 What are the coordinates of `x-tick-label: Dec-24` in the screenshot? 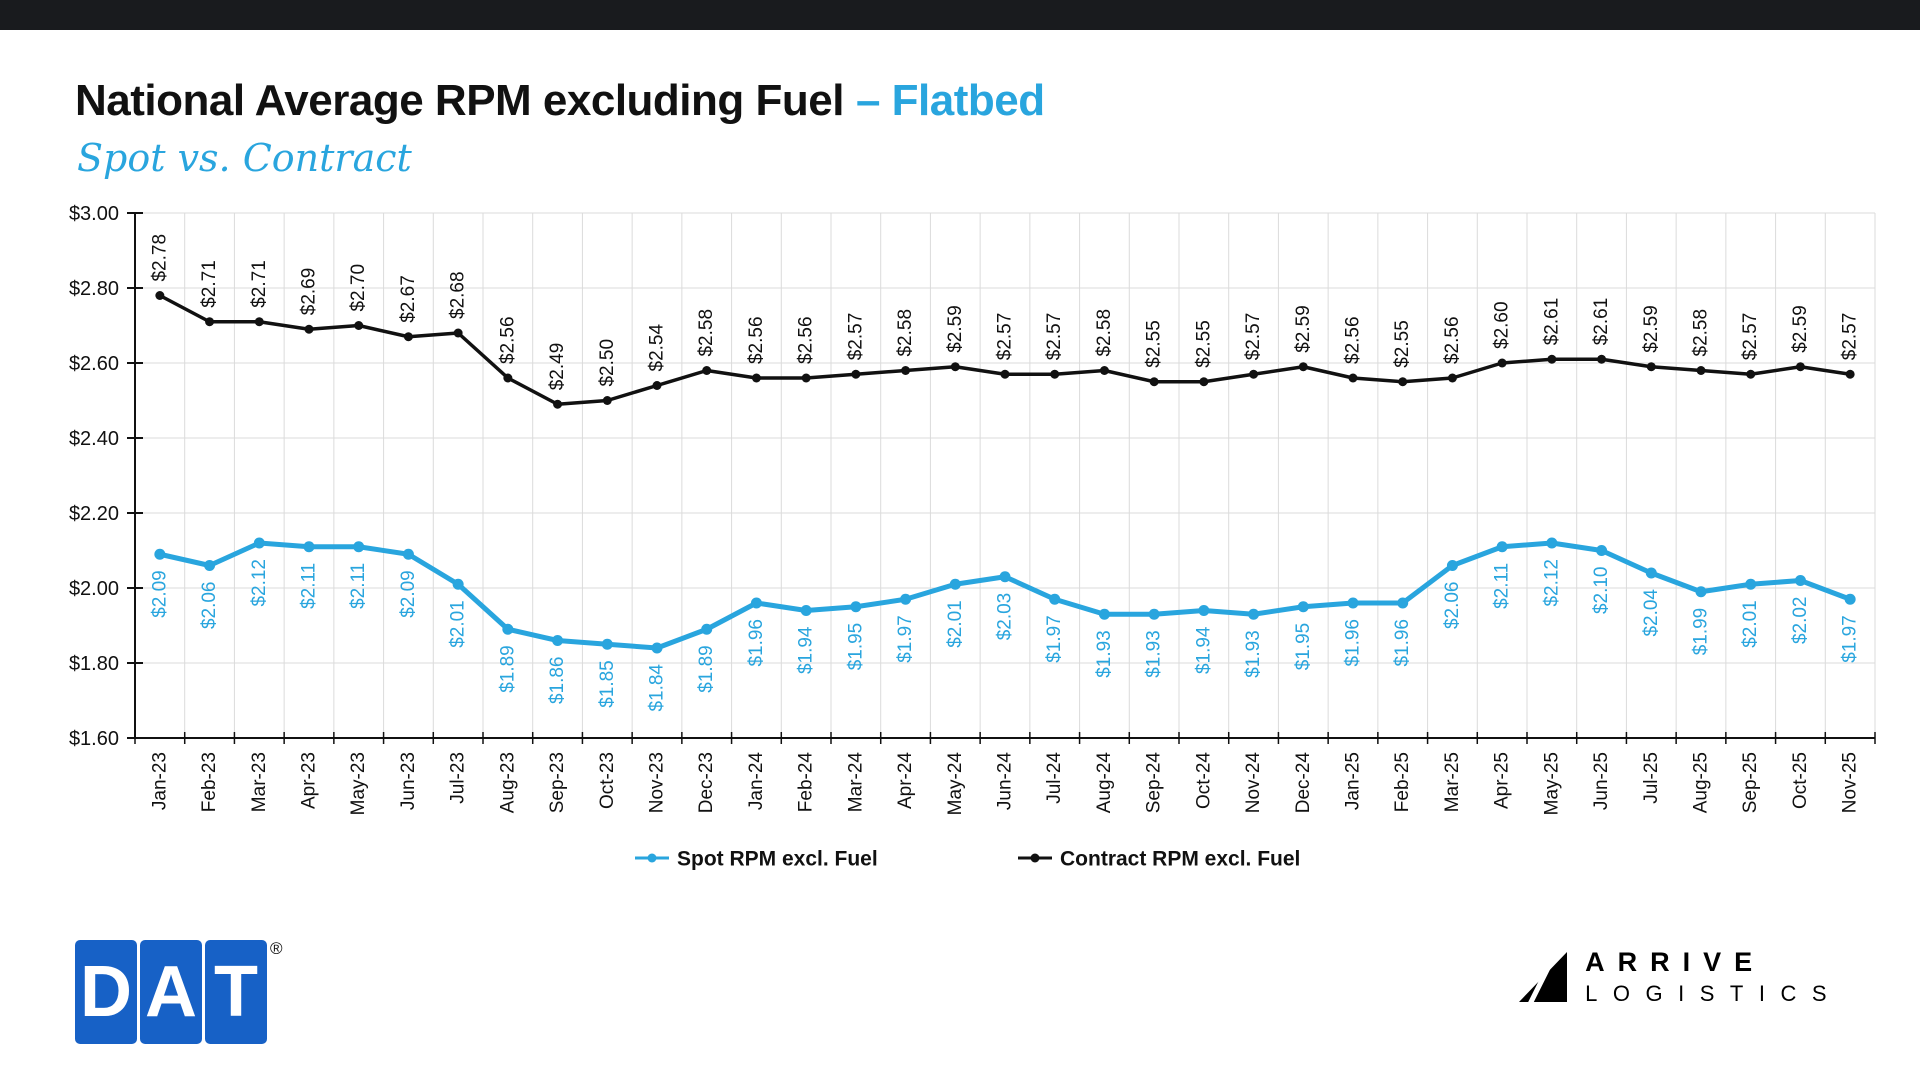 It's located at (1303, 783).